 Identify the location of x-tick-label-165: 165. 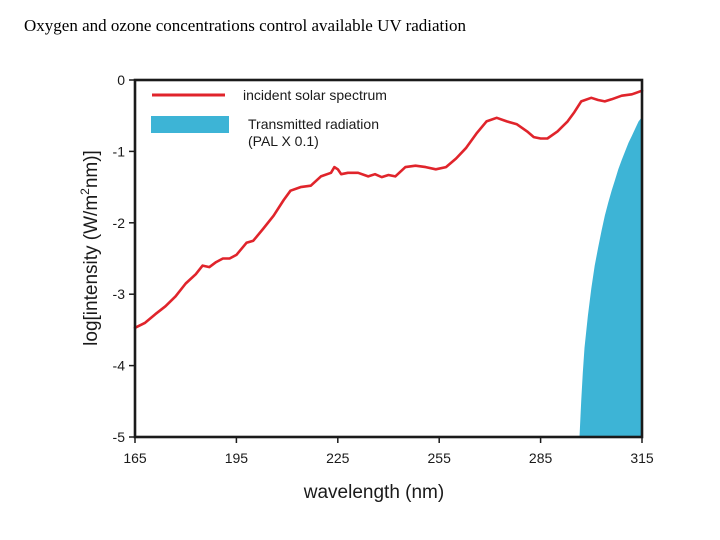
(135, 458).